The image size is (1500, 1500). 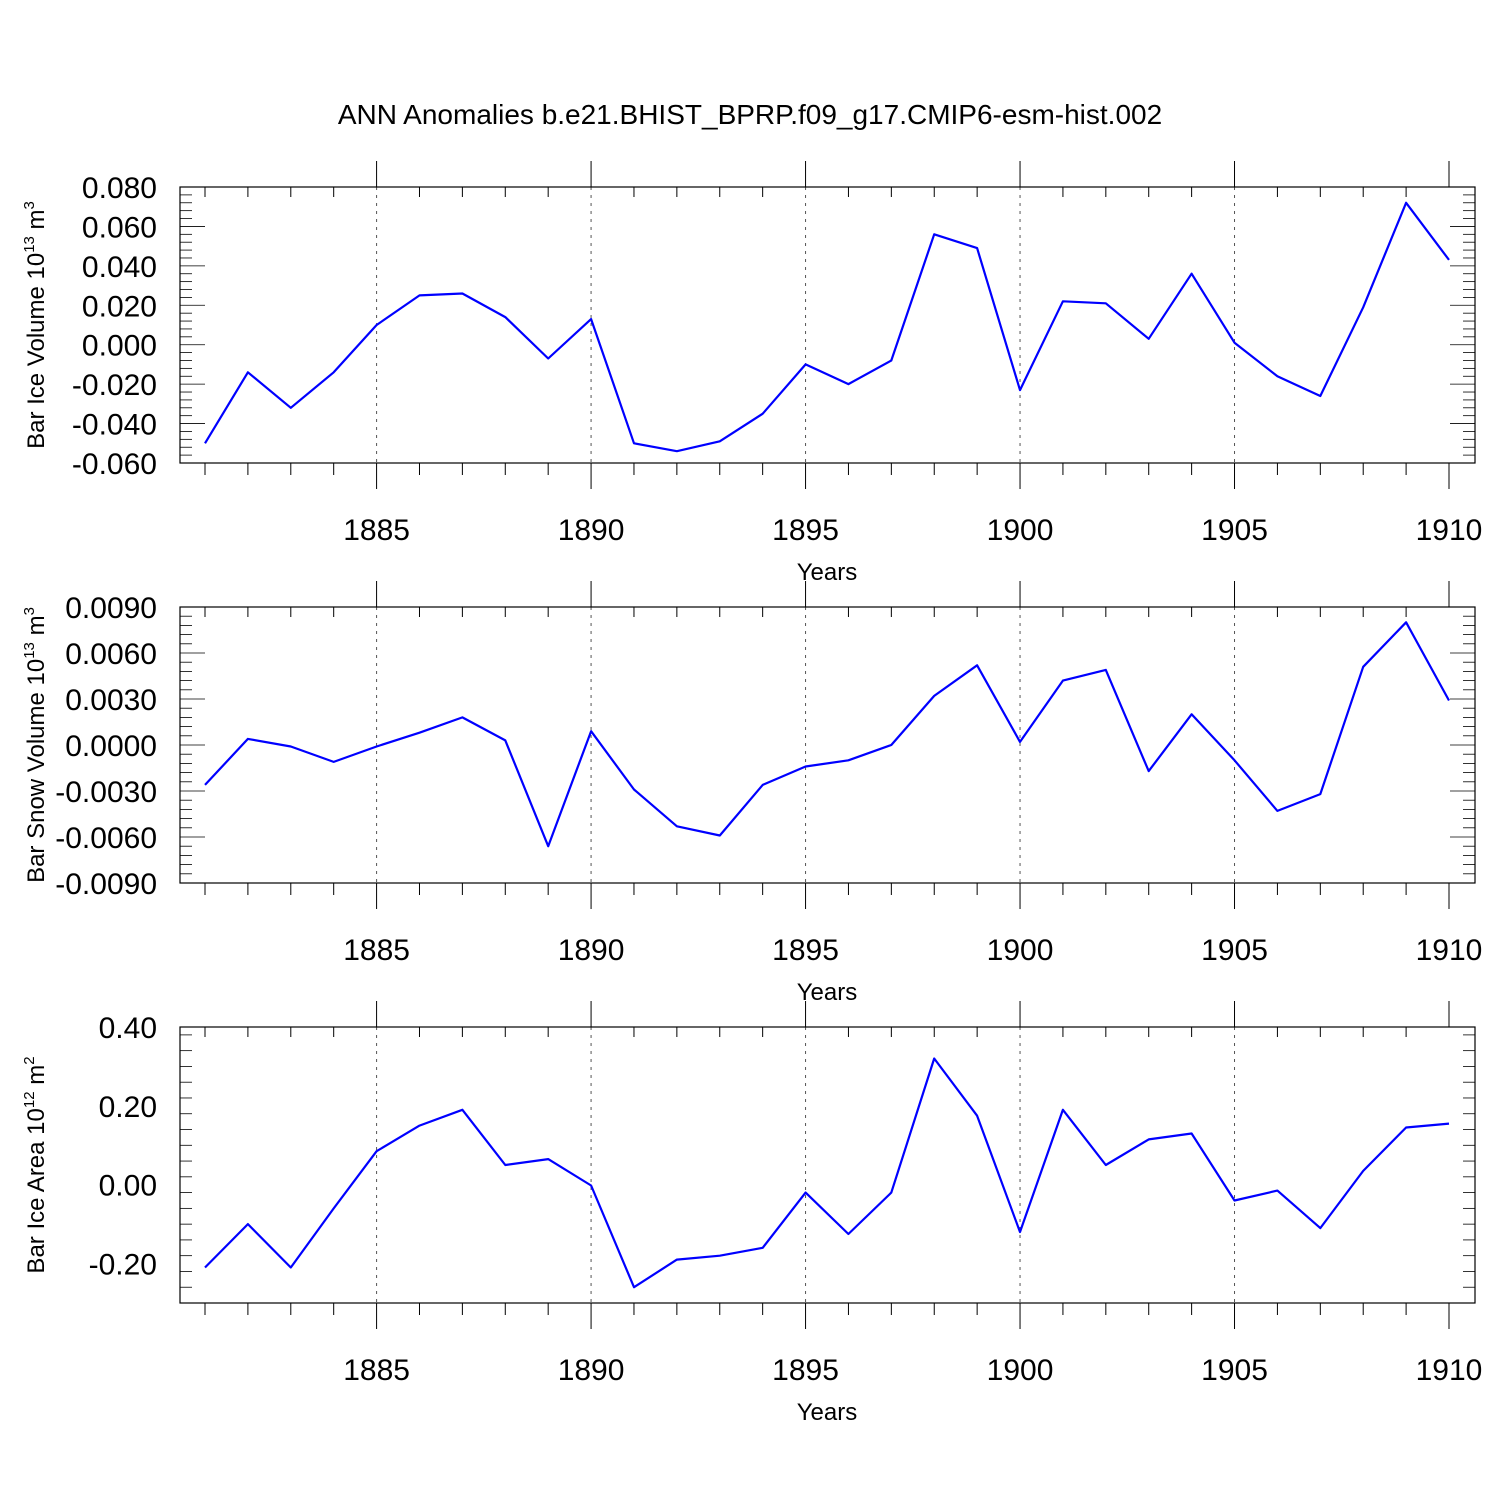 What do you see at coordinates (111, 746) in the screenshot?
I see `y-tick-label: 0.0000` at bounding box center [111, 746].